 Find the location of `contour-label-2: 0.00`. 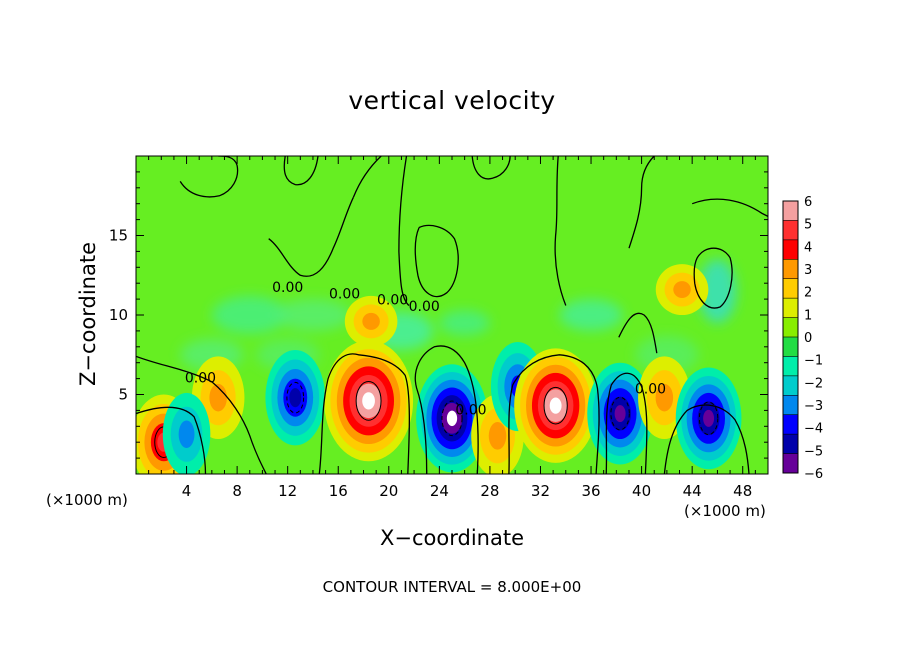

contour-label-2: 0.00 is located at coordinates (392, 301).